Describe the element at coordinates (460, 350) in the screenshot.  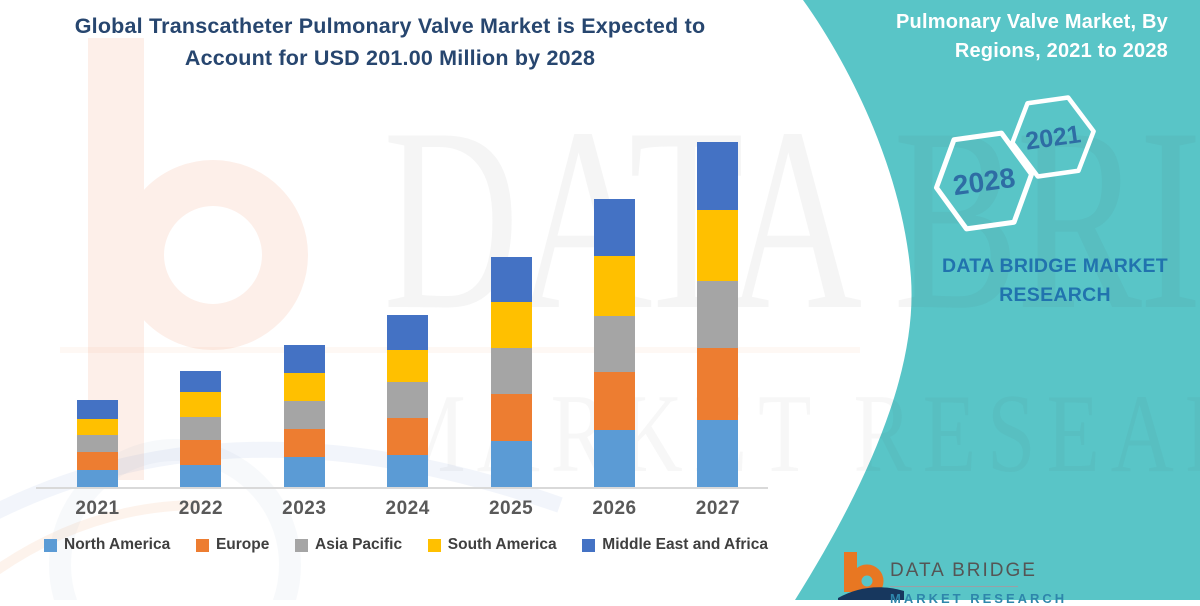
I see `watermark-pink-band` at that location.